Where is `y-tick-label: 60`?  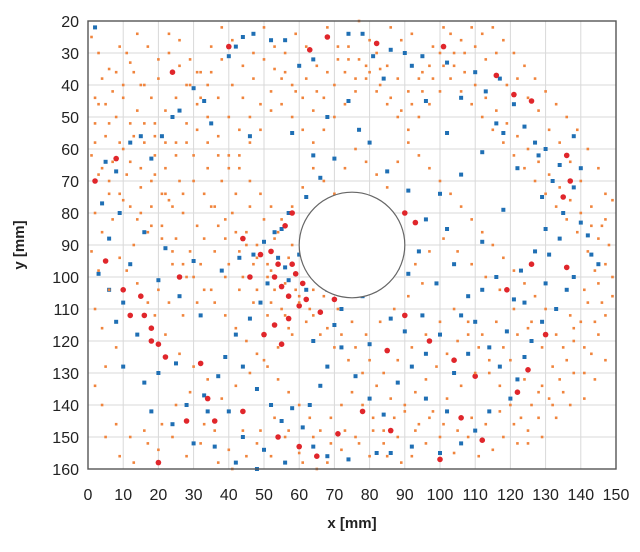 y-tick-label: 60 is located at coordinates (70, 150).